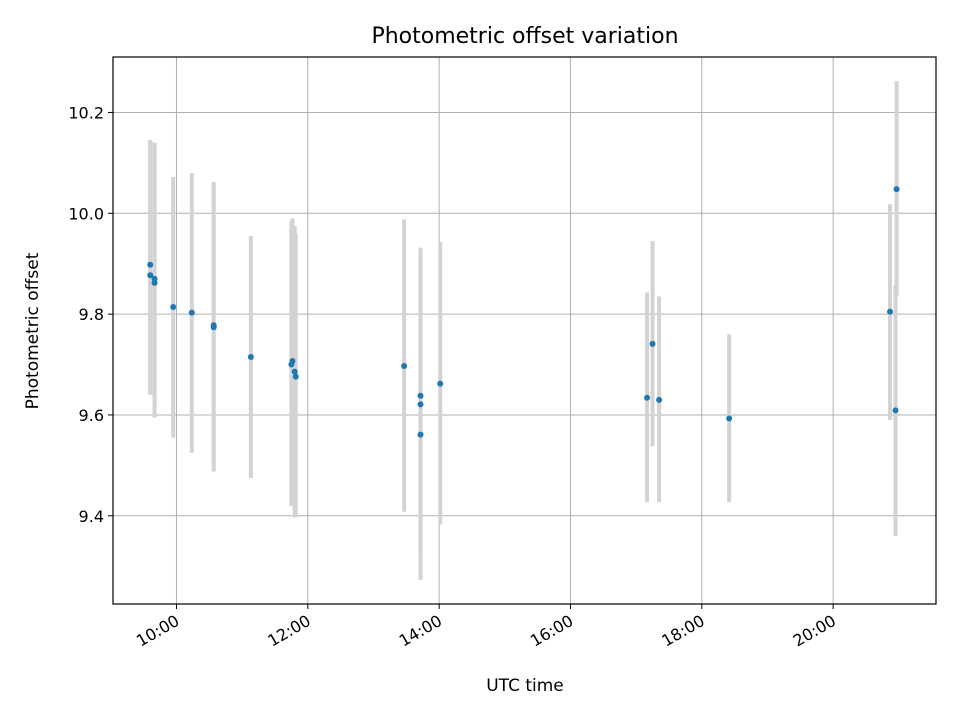 Image resolution: width=960 pixels, height=720 pixels. What do you see at coordinates (420, 631) in the screenshot?
I see `x-tick-label: 14:00` at bounding box center [420, 631].